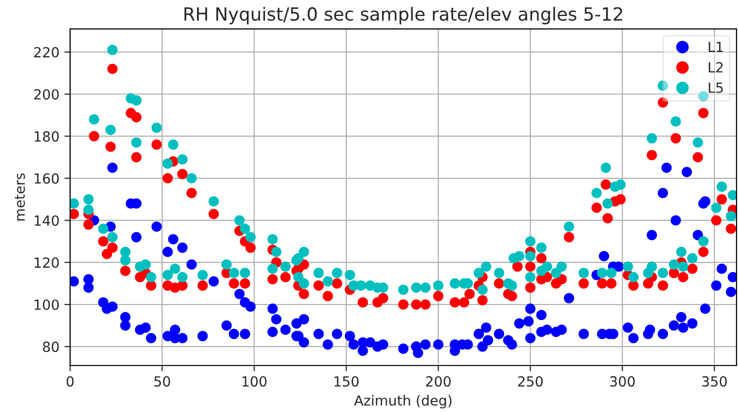 This screenshot has height=413, width=738. Describe the element at coordinates (622, 381) in the screenshot. I see `x-tick-label: 300` at that location.